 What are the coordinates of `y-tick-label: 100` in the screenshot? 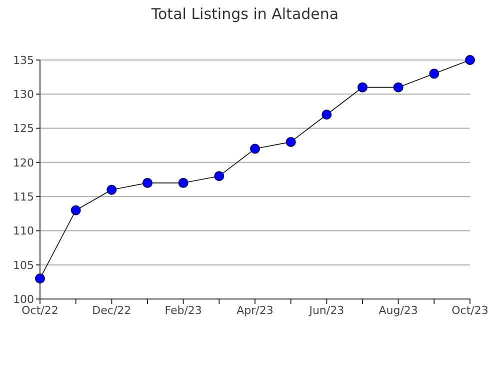 It's located at (23, 299).